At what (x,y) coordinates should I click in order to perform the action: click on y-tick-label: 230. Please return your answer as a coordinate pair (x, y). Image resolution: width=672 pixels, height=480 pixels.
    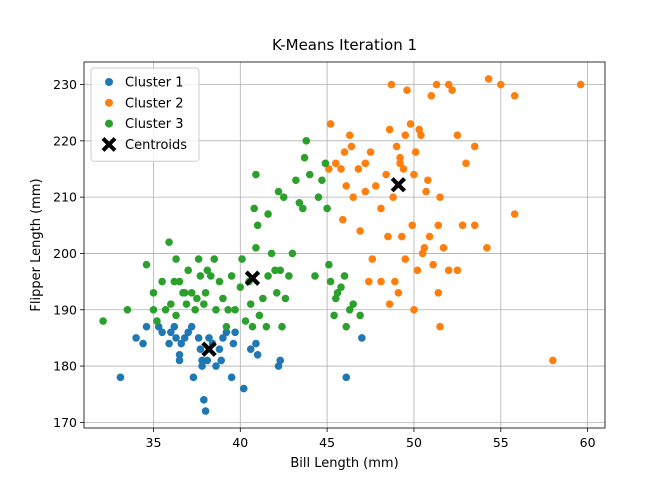
    Looking at the image, I should click on (65, 84).